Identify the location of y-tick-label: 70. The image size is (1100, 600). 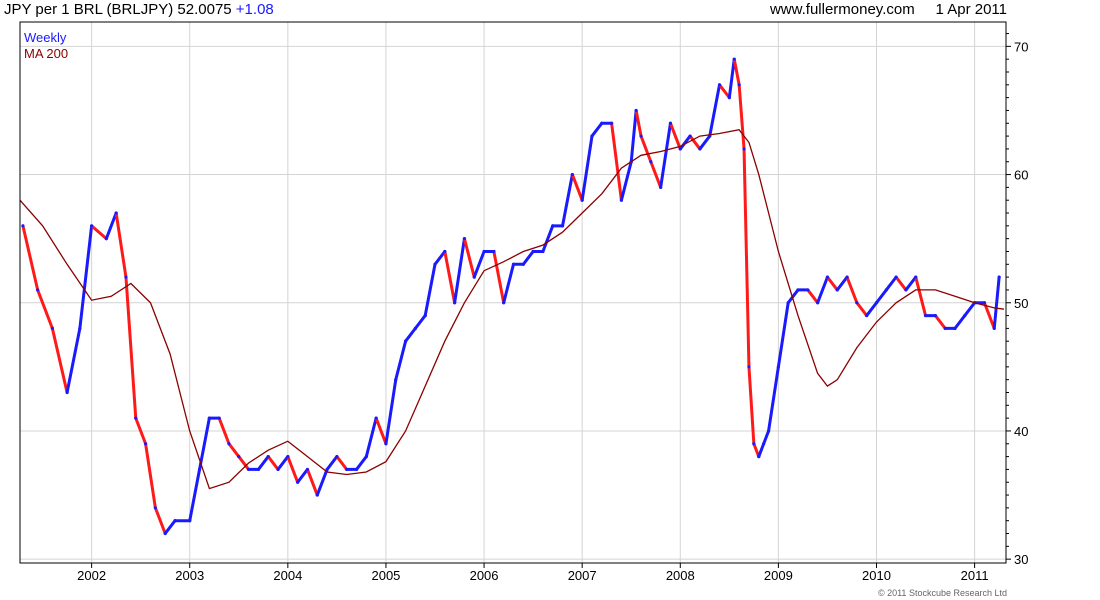
(1021, 46).